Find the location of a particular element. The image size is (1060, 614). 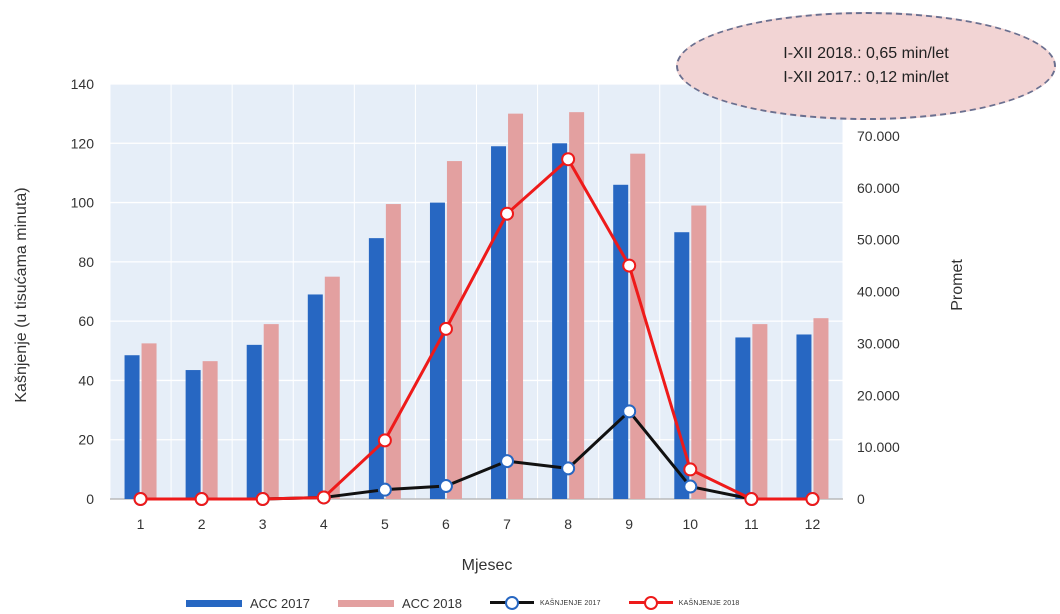

y-right-tick-label: 20.000 is located at coordinates (878, 395).